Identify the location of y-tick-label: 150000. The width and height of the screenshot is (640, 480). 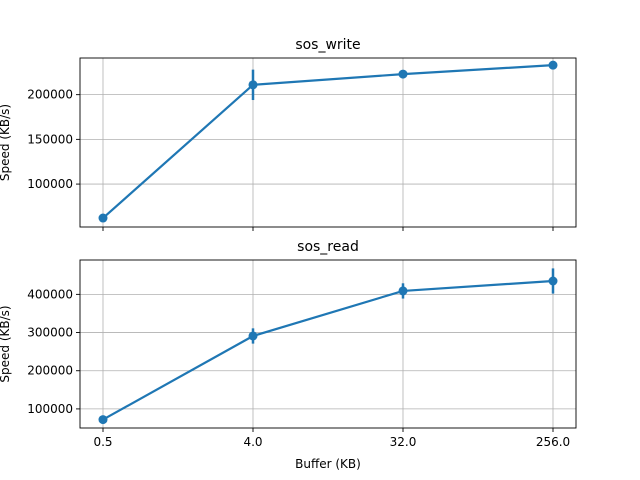
(50, 139).